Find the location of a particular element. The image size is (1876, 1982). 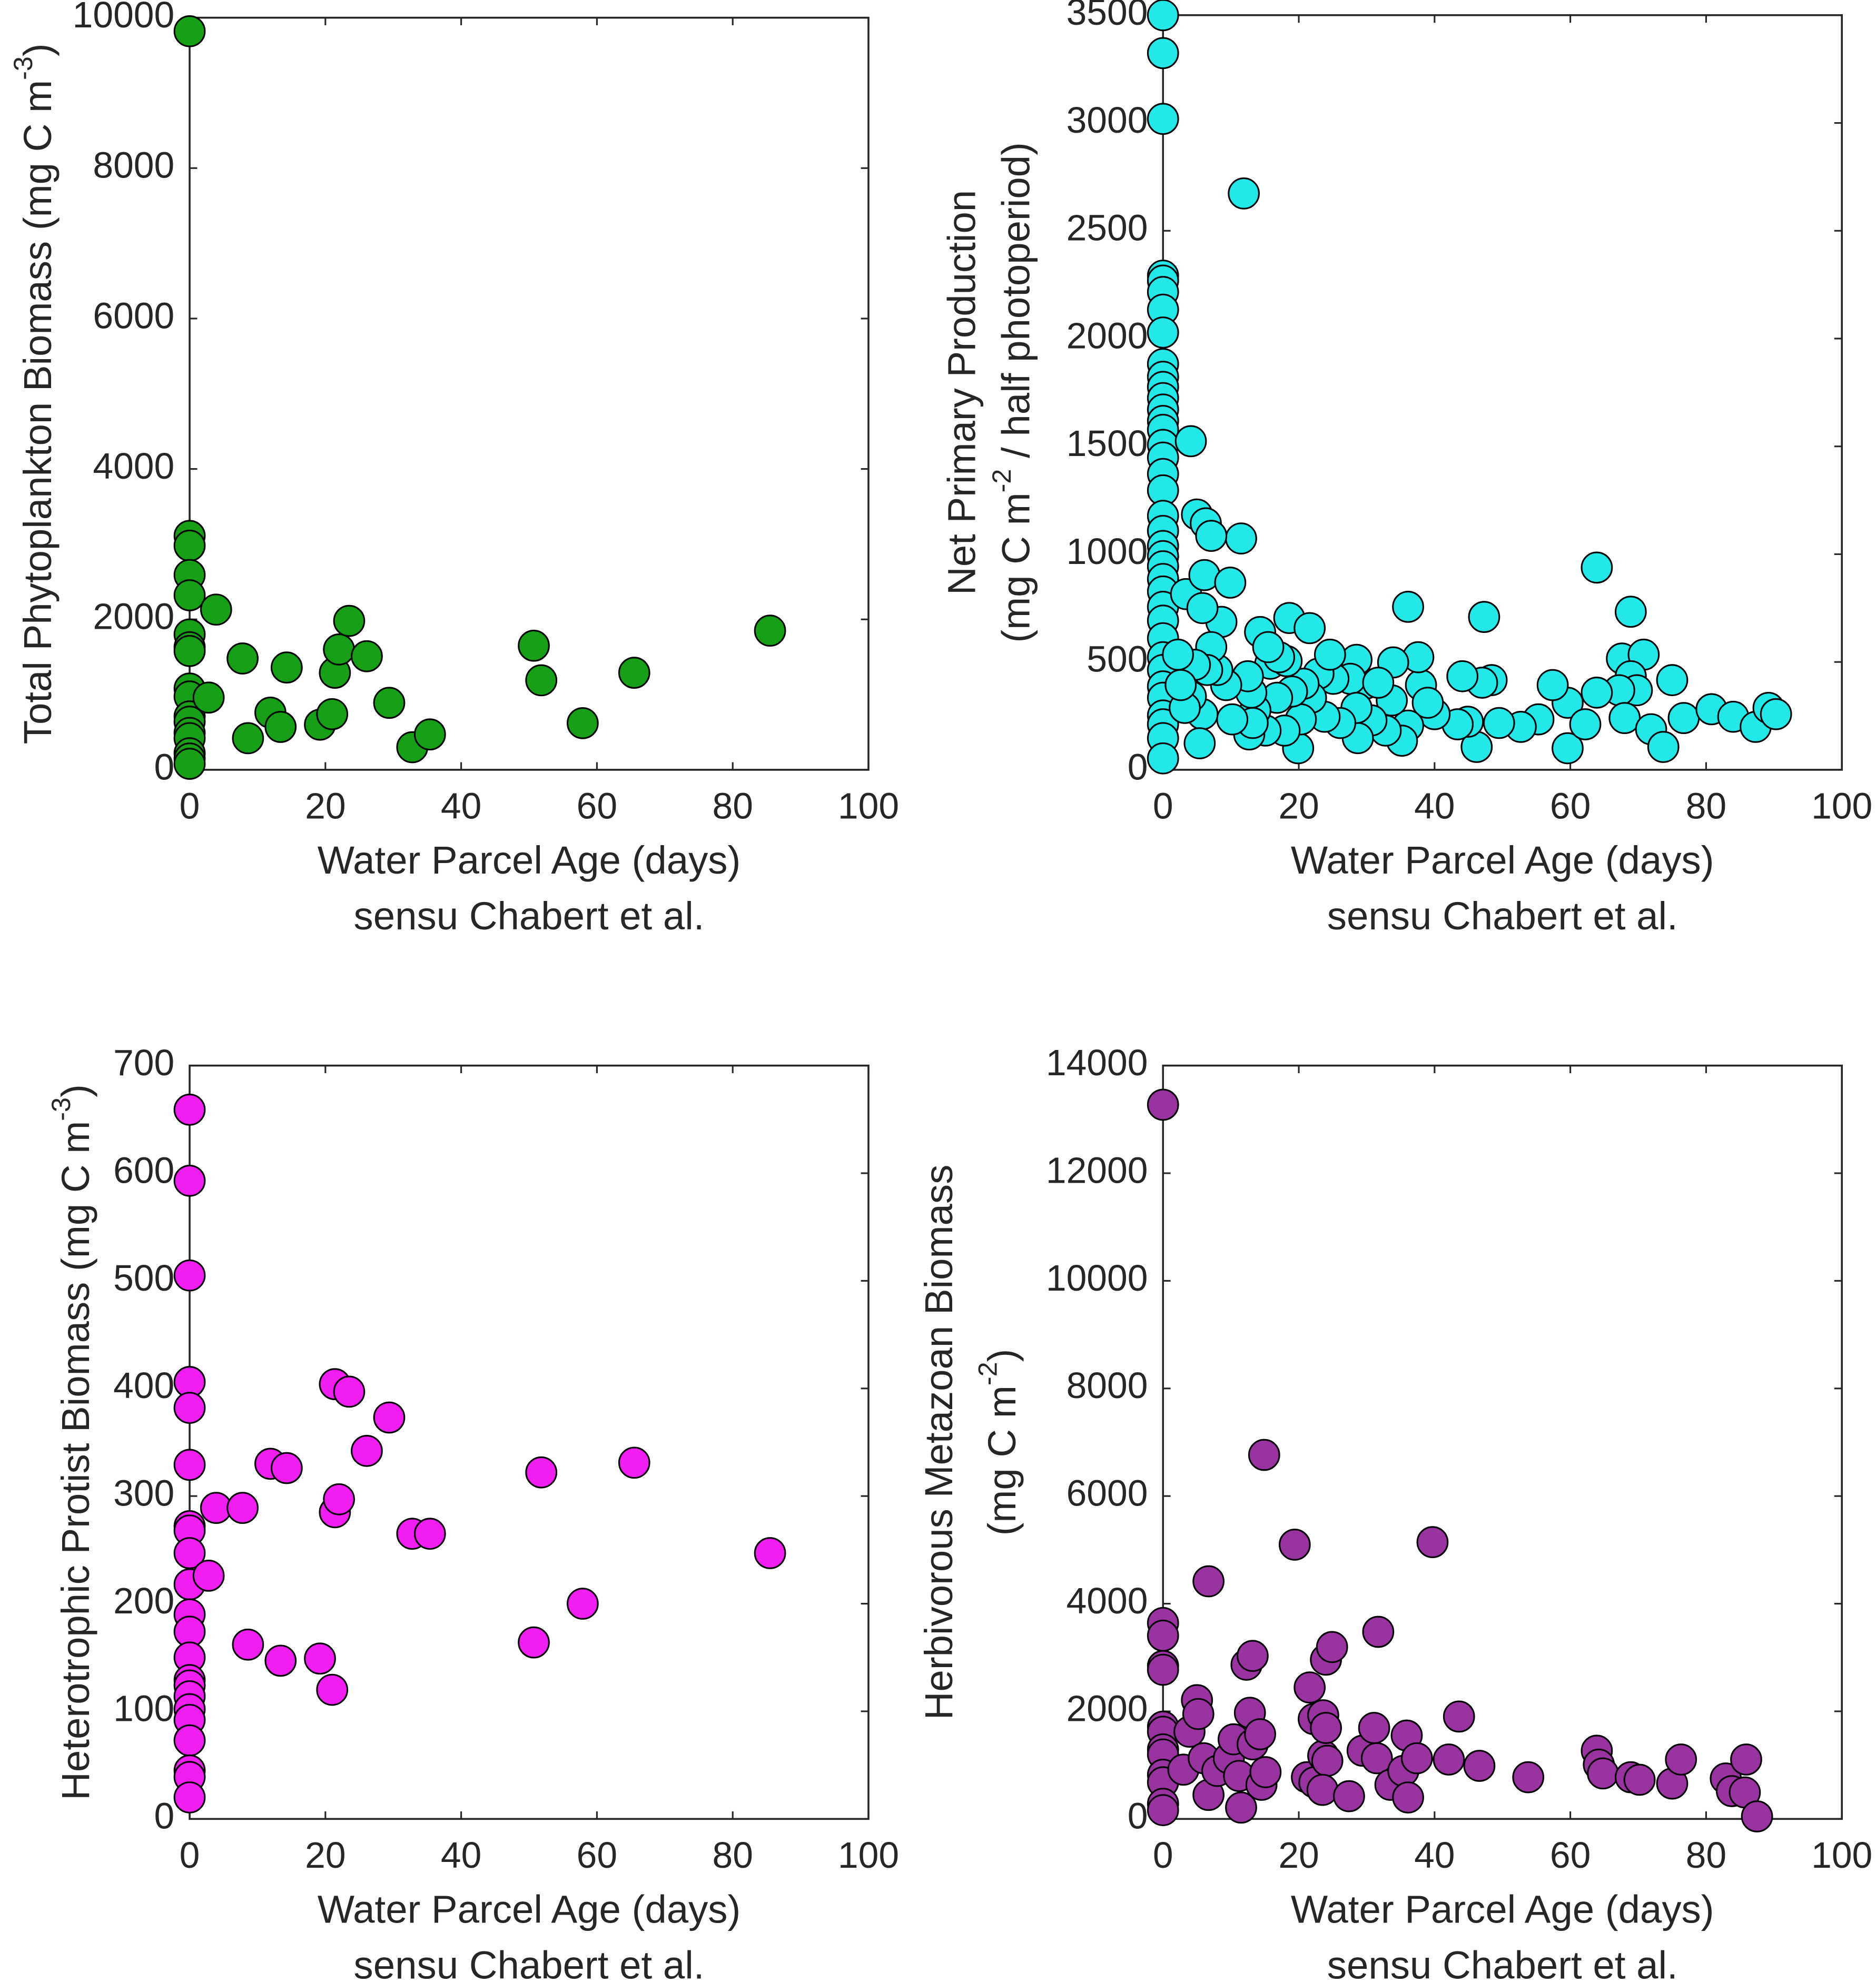

x-tick-label: 100 is located at coordinates (868, 1855).